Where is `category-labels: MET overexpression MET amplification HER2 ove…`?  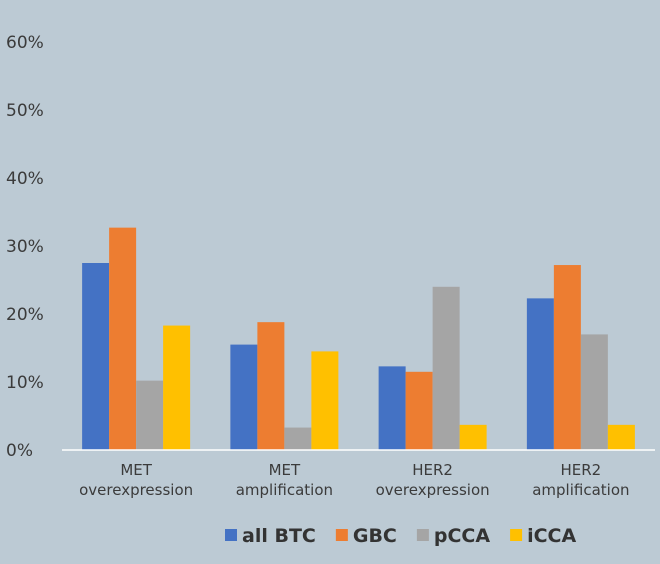 category-labels: MET overexpression MET amplification HER2 ove… is located at coordinates (354, 480).